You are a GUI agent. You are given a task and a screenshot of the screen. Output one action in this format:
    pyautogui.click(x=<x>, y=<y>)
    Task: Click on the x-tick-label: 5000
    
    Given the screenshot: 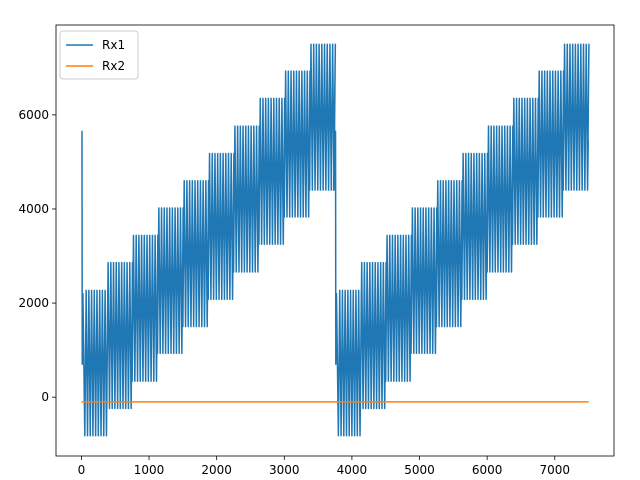 What is the action you would take?
    pyautogui.click(x=419, y=470)
    